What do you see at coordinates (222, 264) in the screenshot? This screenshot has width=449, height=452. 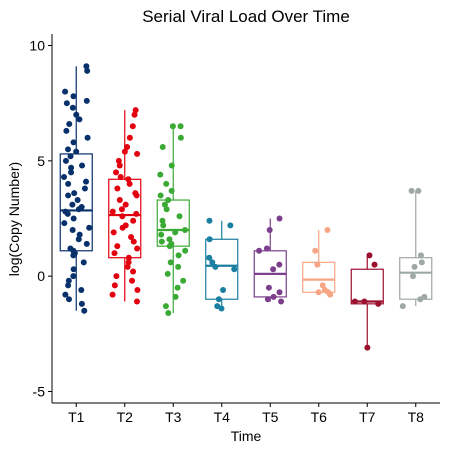 I see `box-group-t4` at bounding box center [222, 264].